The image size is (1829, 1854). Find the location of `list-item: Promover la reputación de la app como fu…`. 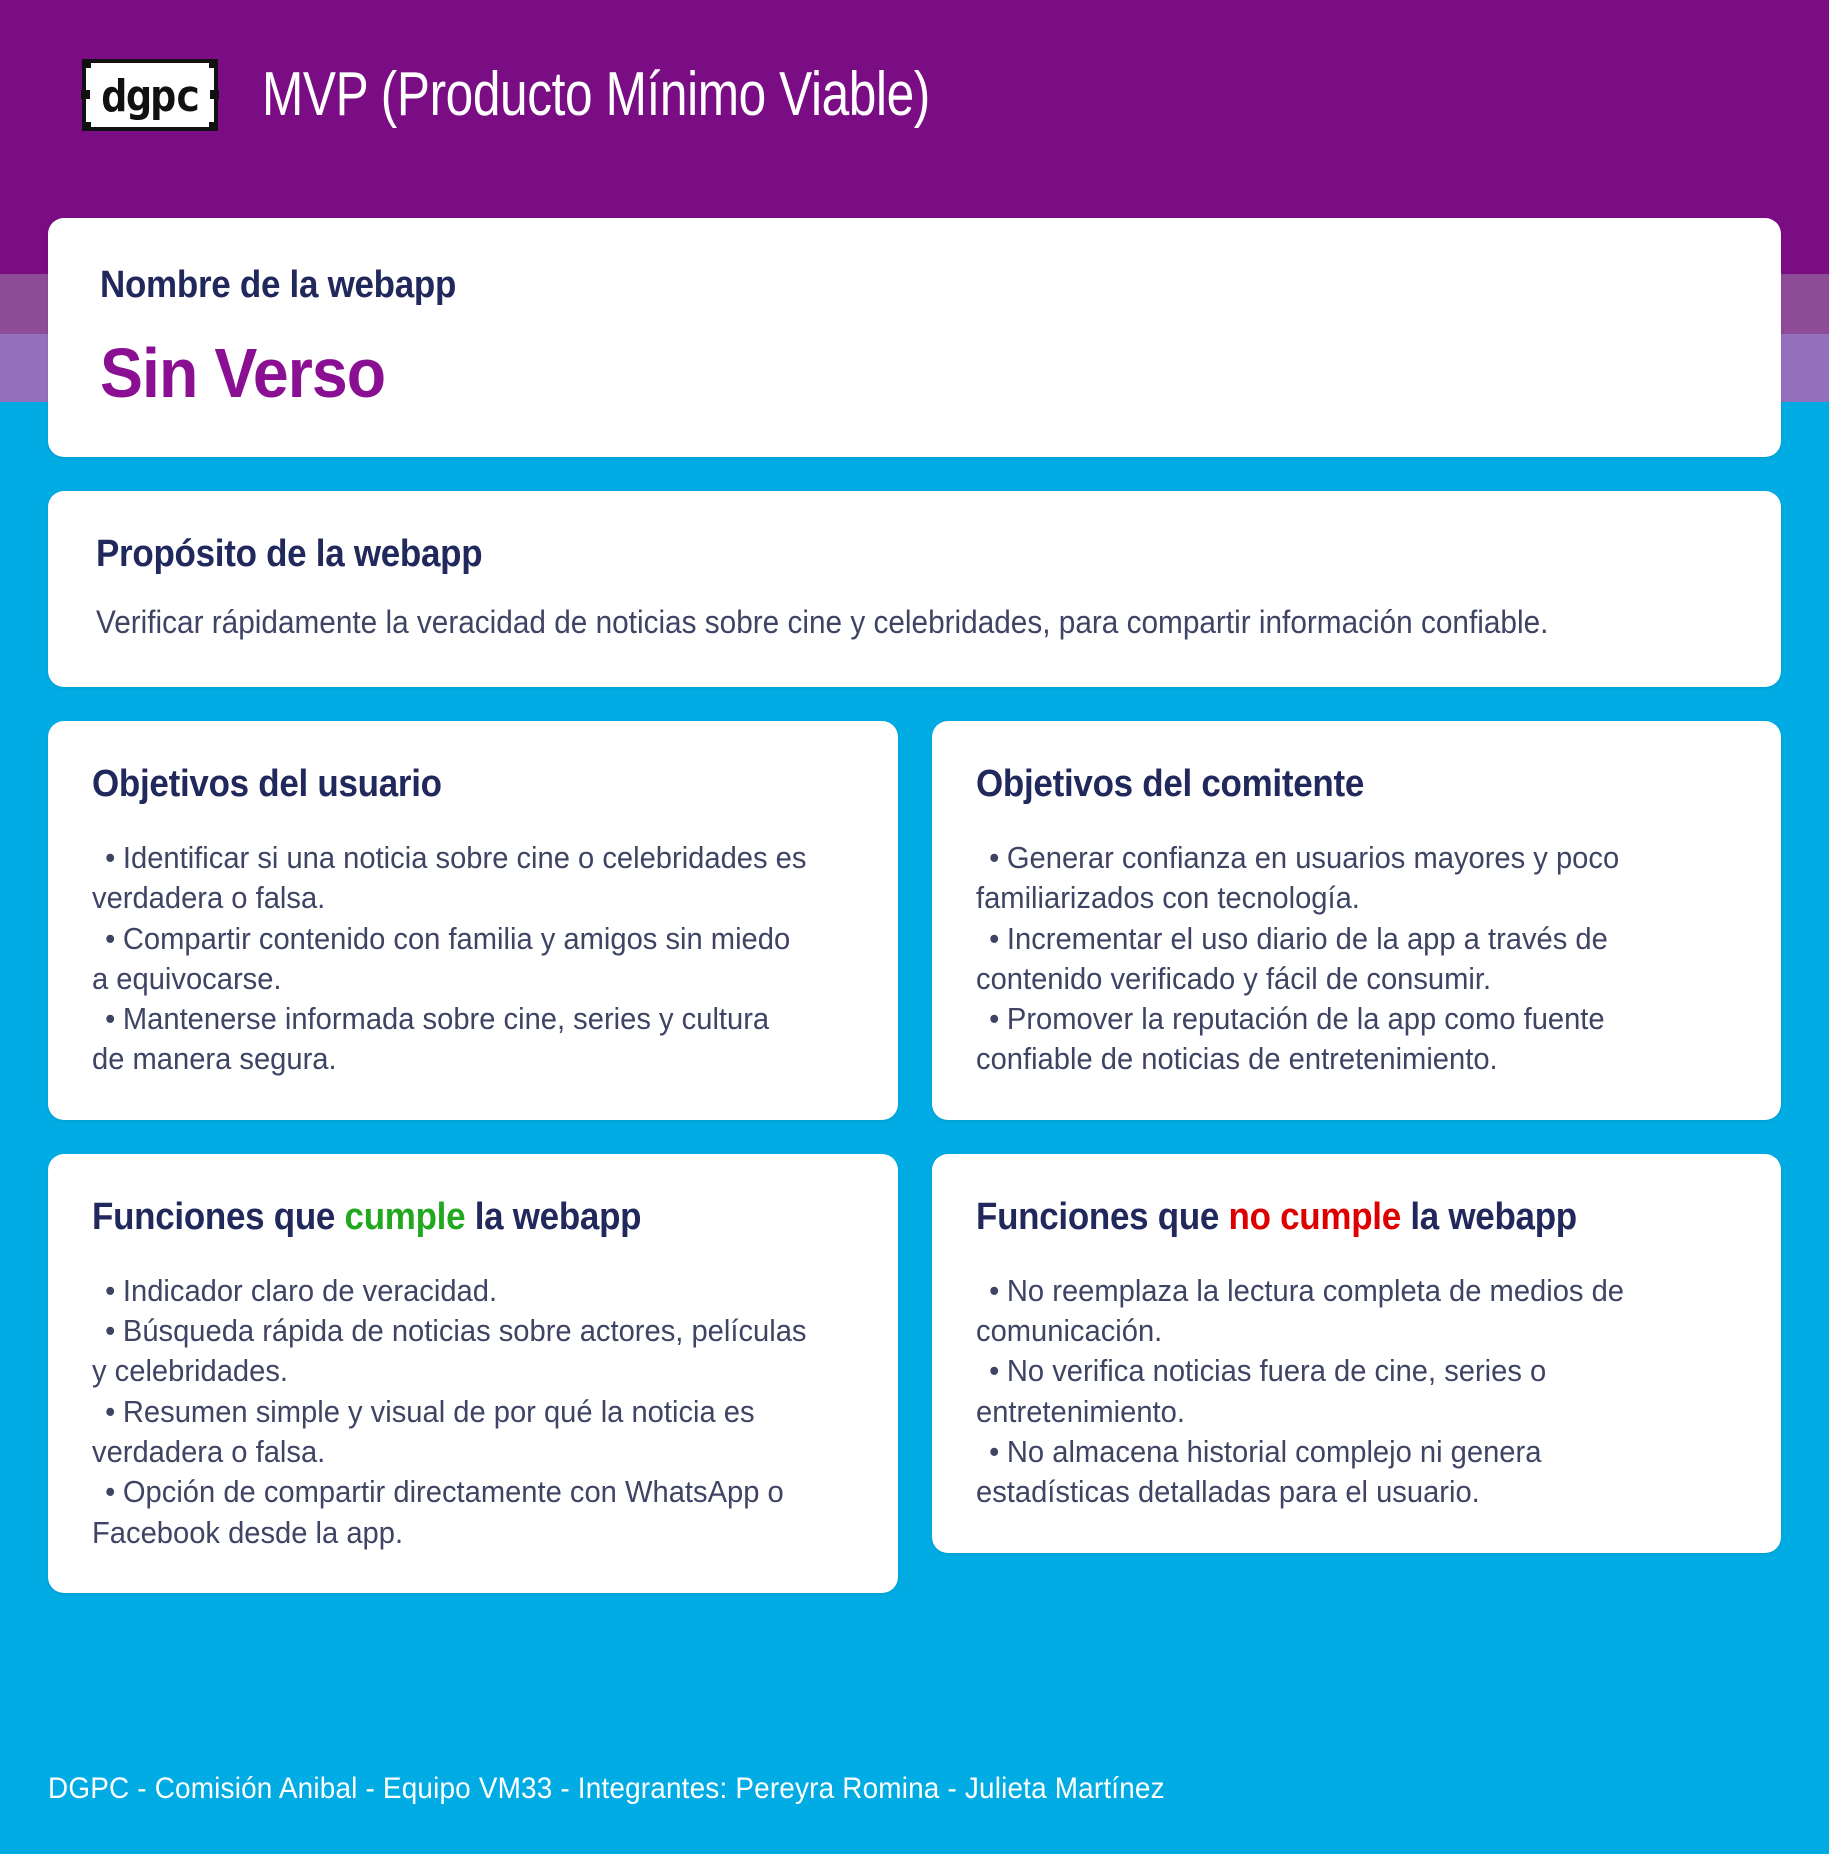

list-item: Promover la reputación de la app como fu… is located at coordinates (1334, 1039).